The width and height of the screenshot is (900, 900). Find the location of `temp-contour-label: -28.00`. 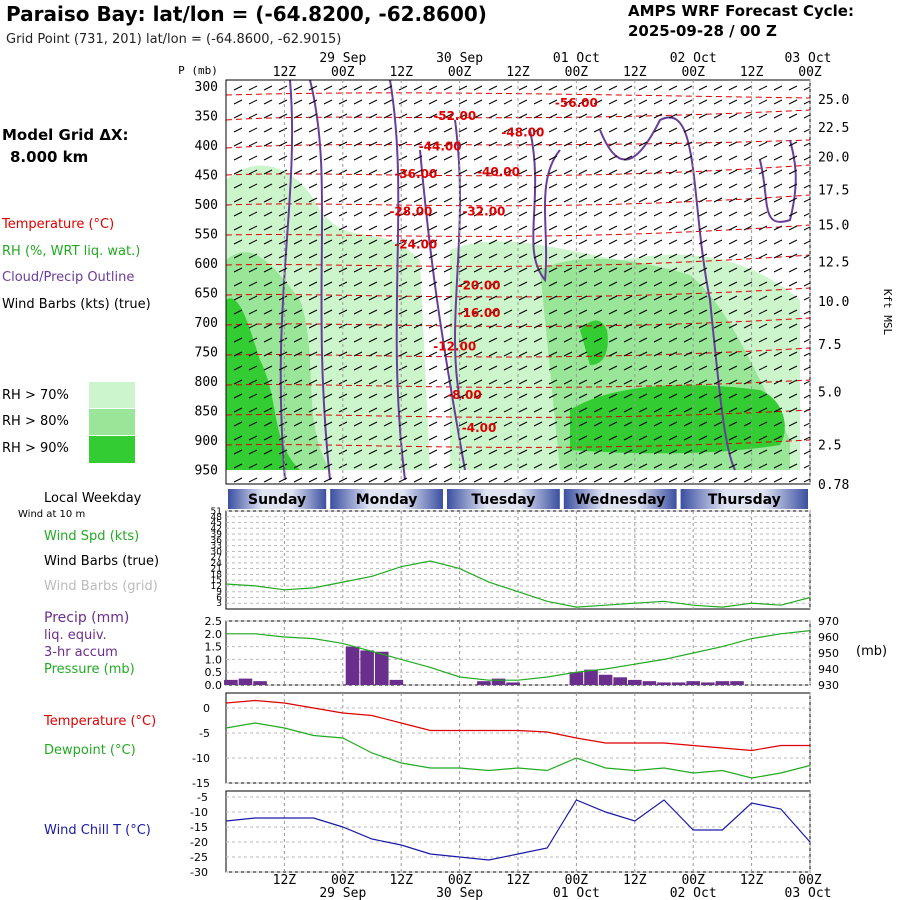

temp-contour-label: -28.00 is located at coordinates (410, 211).